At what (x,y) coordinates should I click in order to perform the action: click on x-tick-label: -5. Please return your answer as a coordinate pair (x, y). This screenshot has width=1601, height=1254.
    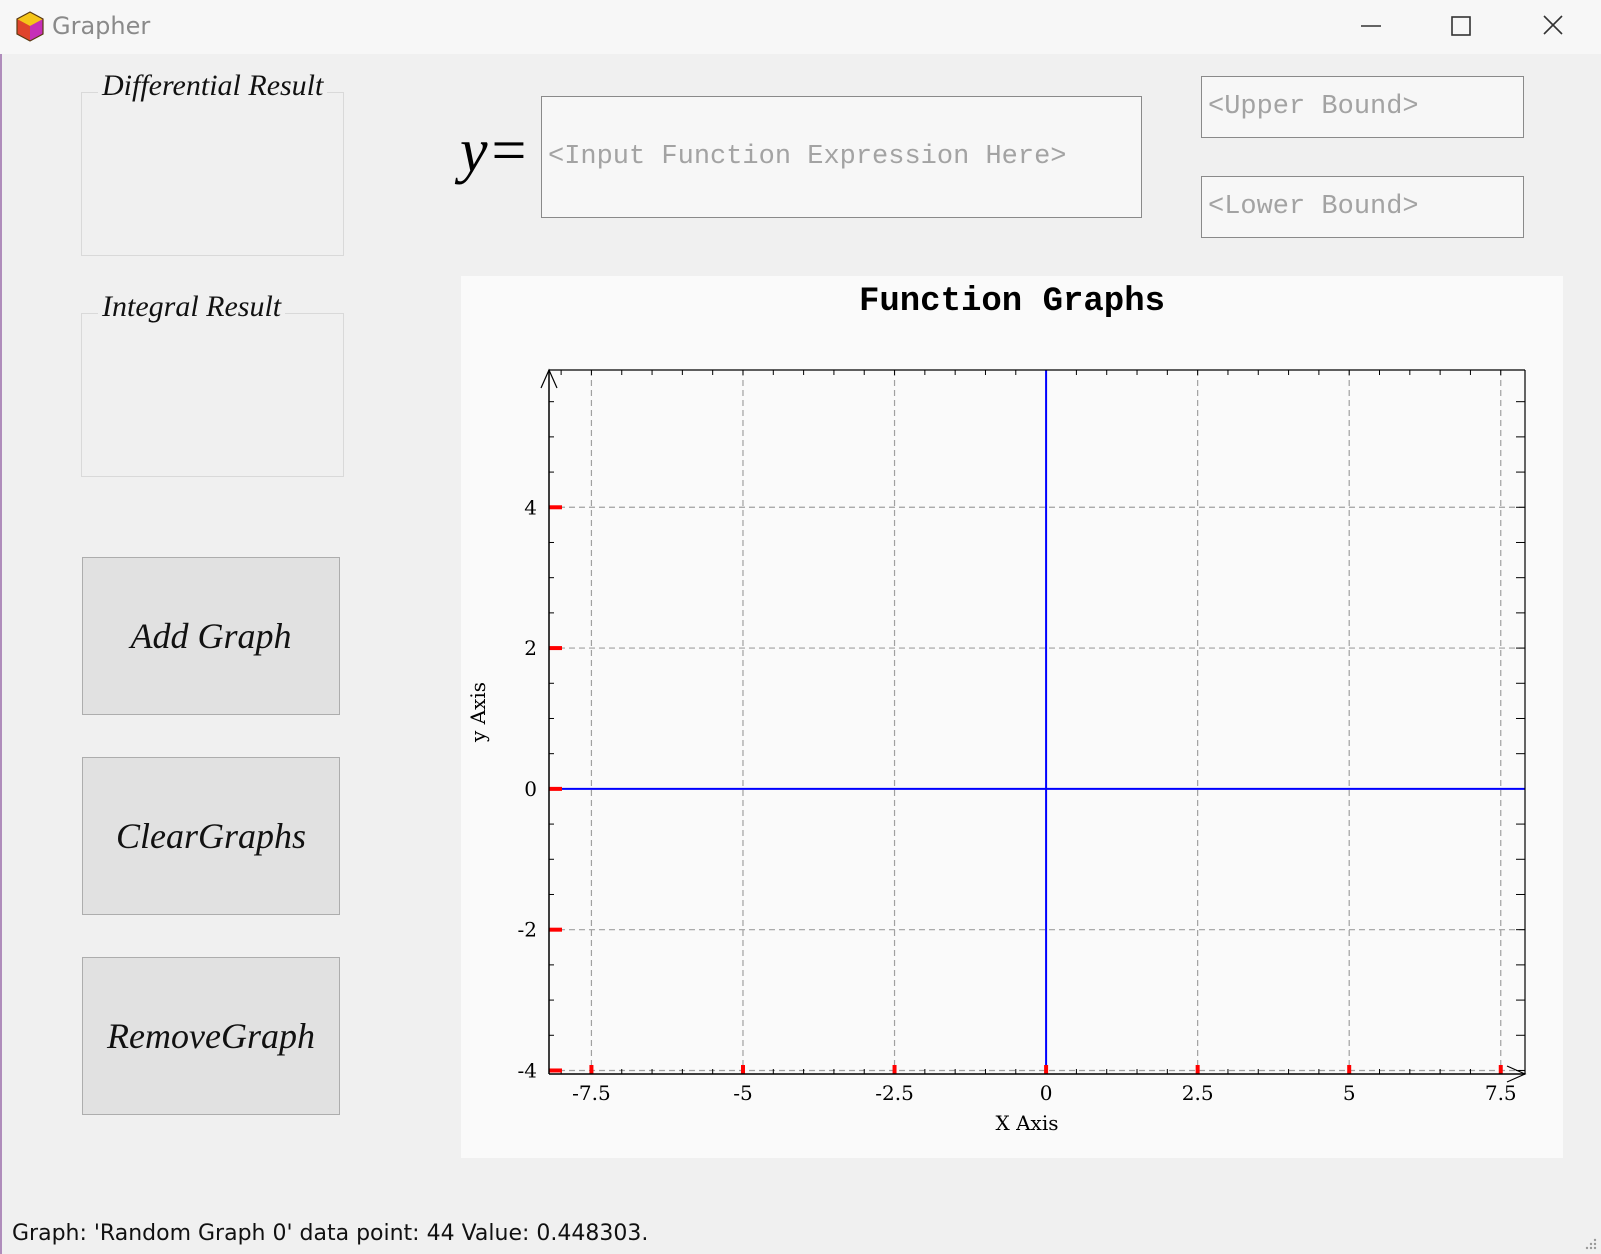
    Looking at the image, I should click on (742, 1093).